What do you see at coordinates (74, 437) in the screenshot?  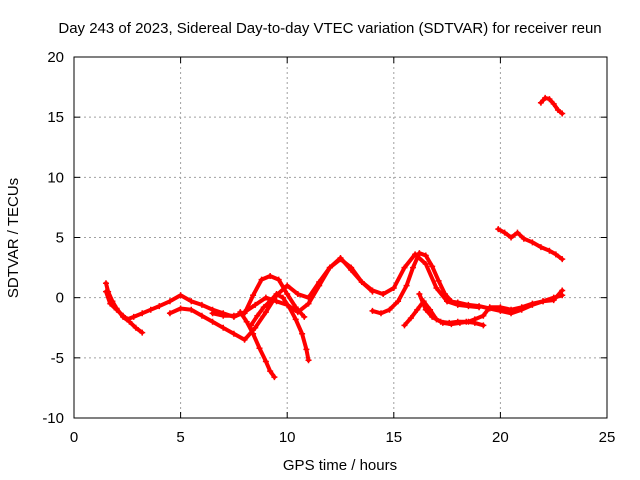 I see `x-tick-label: 0` at bounding box center [74, 437].